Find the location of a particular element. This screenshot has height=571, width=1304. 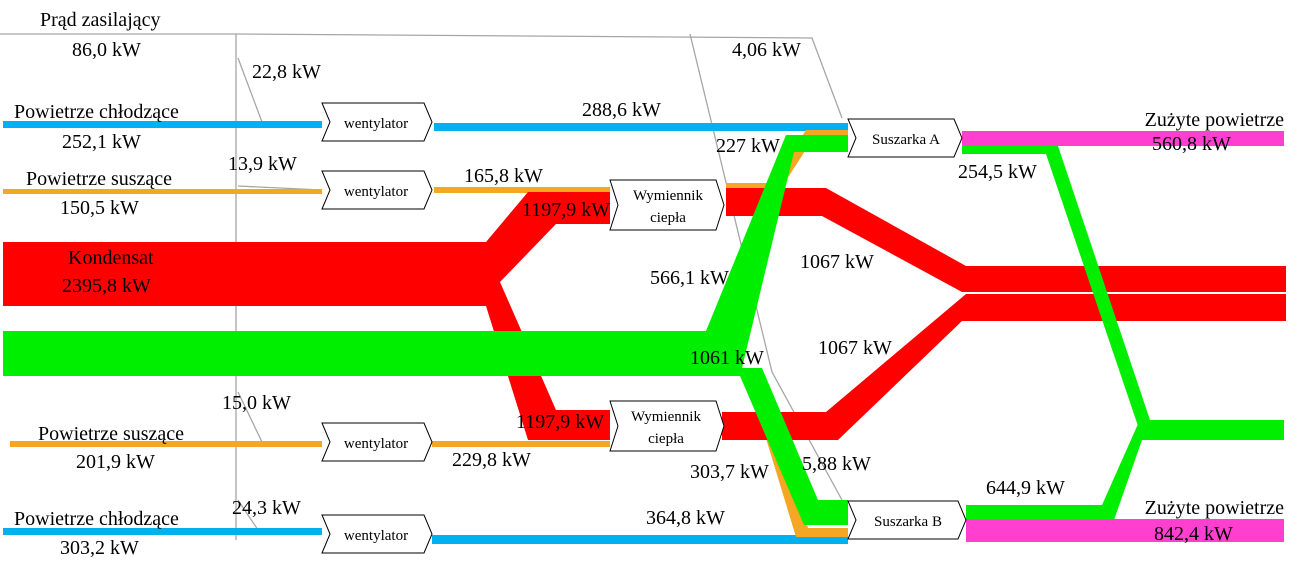

heat-exchanger-2-label-line2: ciepła is located at coordinates (666, 439).